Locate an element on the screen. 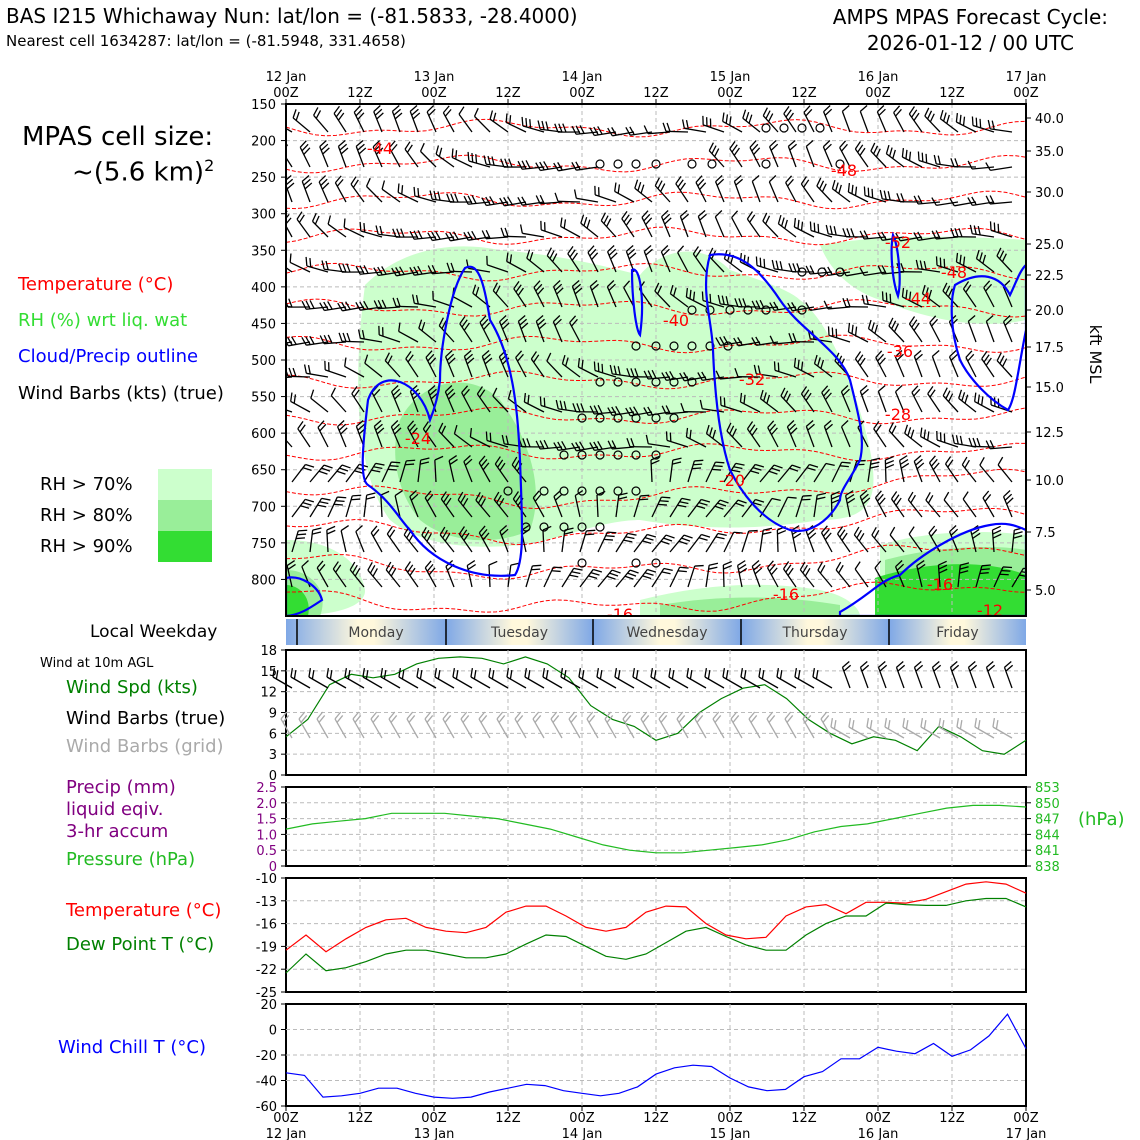 The height and width of the screenshot is (1140, 1140). temperature-contour-label: -40 is located at coordinates (676, 320).